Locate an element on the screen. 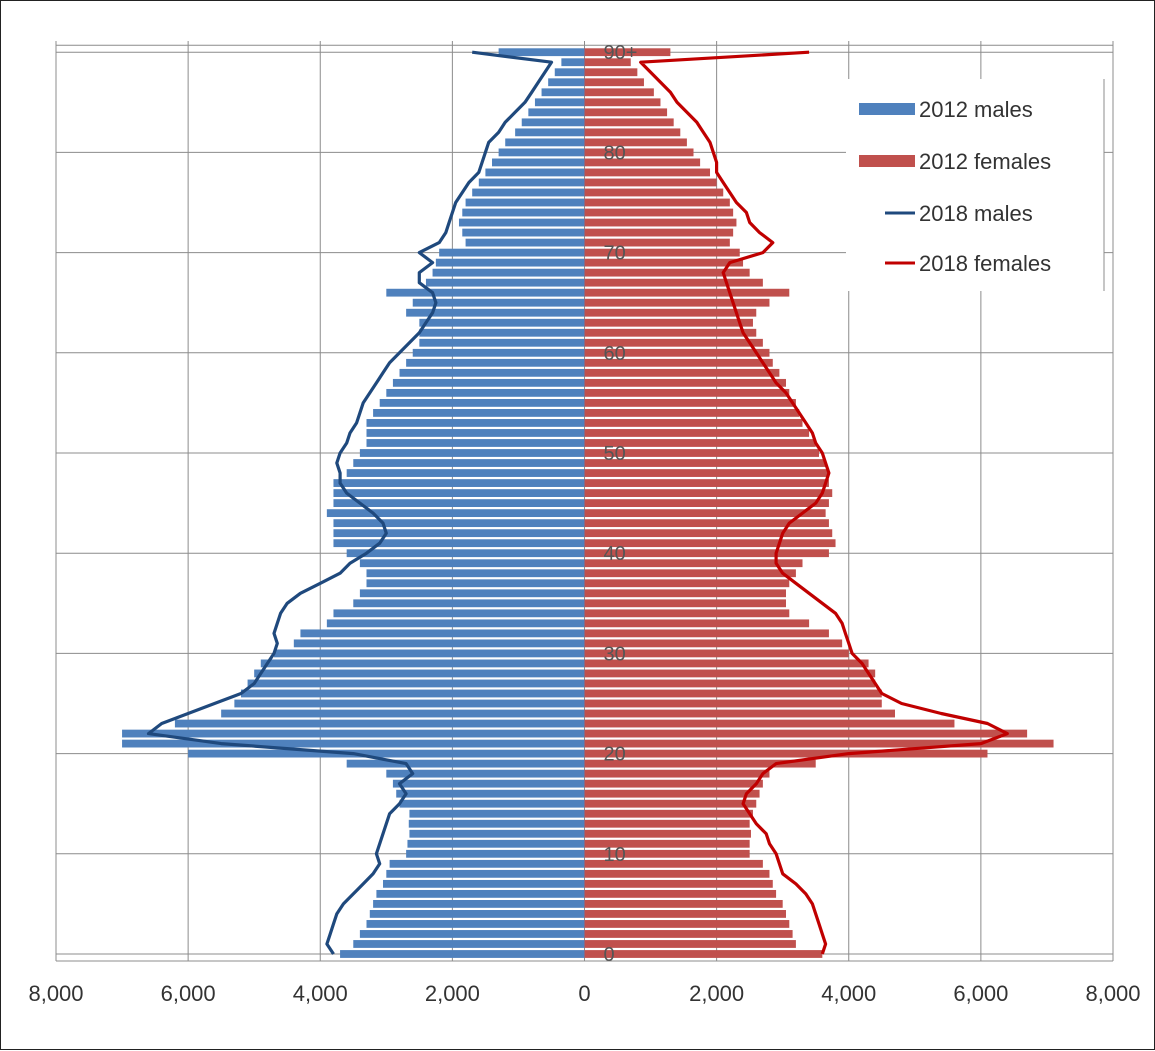 Image resolution: width=1155 pixels, height=1051 pixels. x-tick-label: 4,000 is located at coordinates (848, 993).